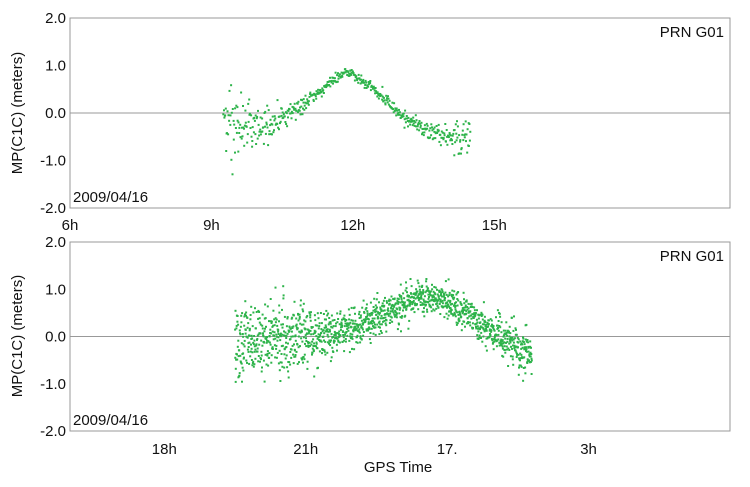 The image size is (750, 487). I want to click on y-tick-label: 0.0, so click(55, 113).